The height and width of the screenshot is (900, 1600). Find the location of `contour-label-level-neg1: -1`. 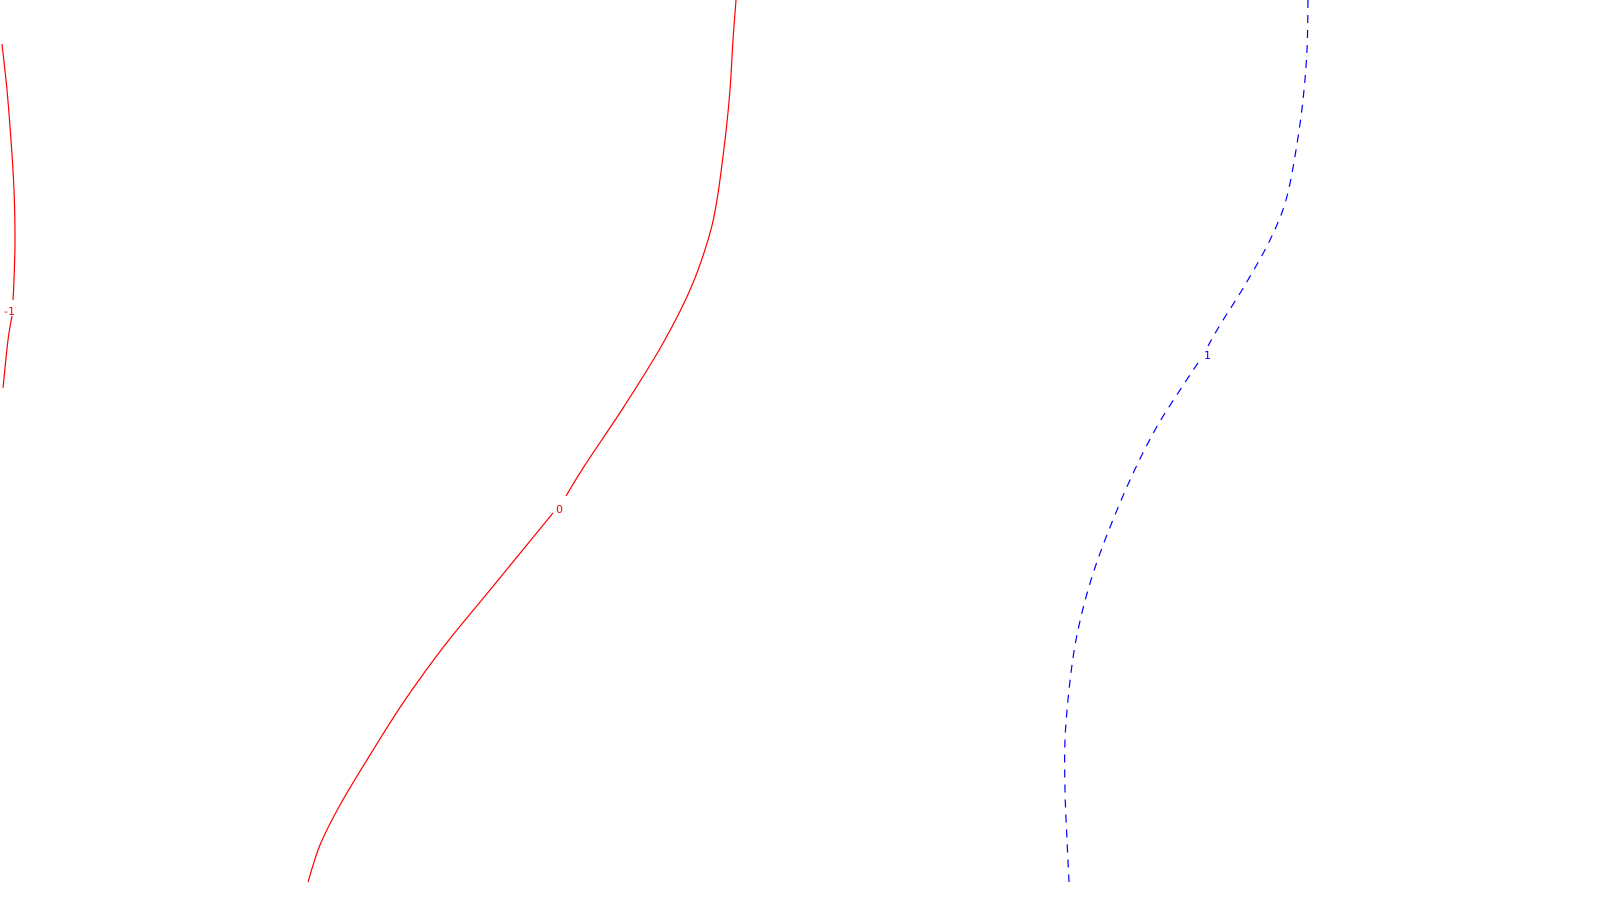

contour-label-level-neg1: -1 is located at coordinates (9, 311).